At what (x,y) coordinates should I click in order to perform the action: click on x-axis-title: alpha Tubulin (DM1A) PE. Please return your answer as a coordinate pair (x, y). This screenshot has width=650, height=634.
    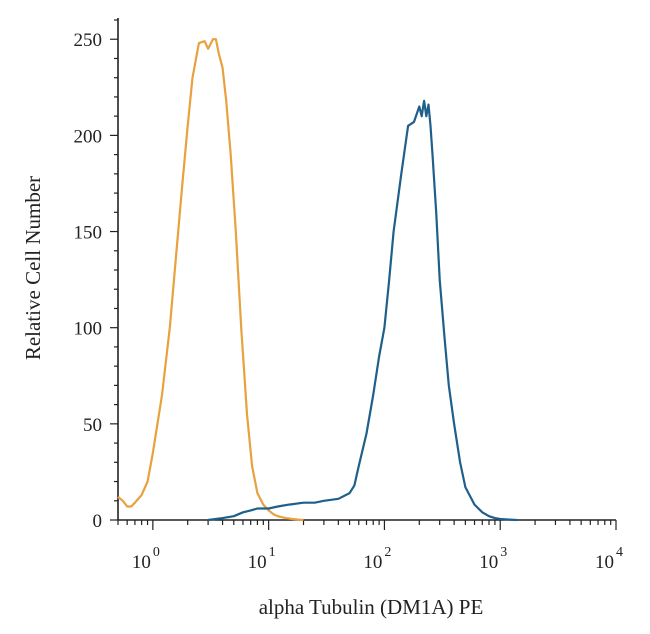
    Looking at the image, I should click on (371, 607).